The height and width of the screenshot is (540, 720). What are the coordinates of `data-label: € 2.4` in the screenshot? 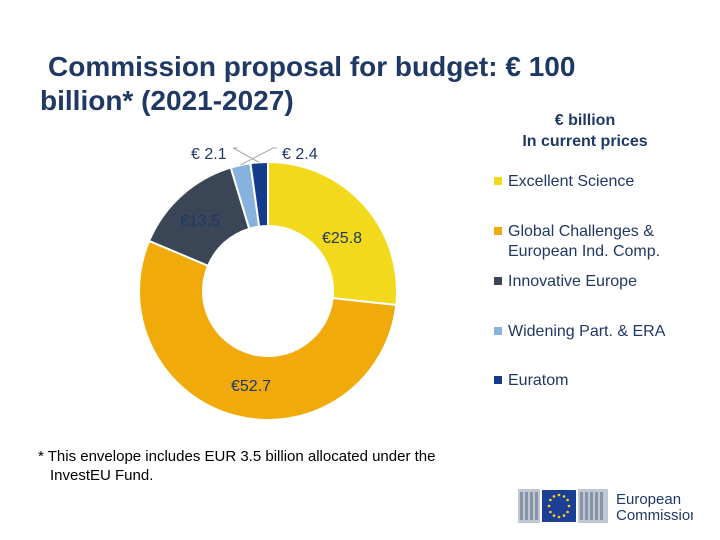 It's located at (300, 154).